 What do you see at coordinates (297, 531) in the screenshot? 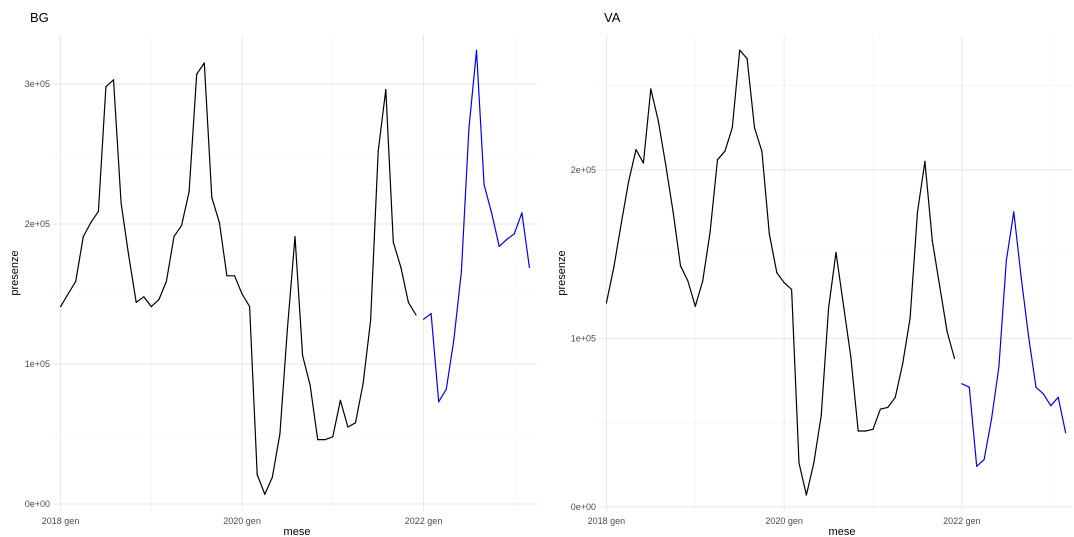
I see `x-axis-title: mese` at bounding box center [297, 531].